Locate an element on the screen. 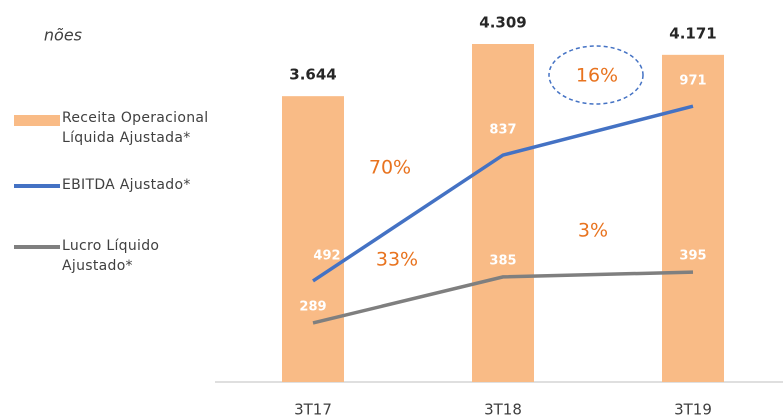 This screenshot has width=783, height=420. line-value-label: 837 is located at coordinates (502, 130).